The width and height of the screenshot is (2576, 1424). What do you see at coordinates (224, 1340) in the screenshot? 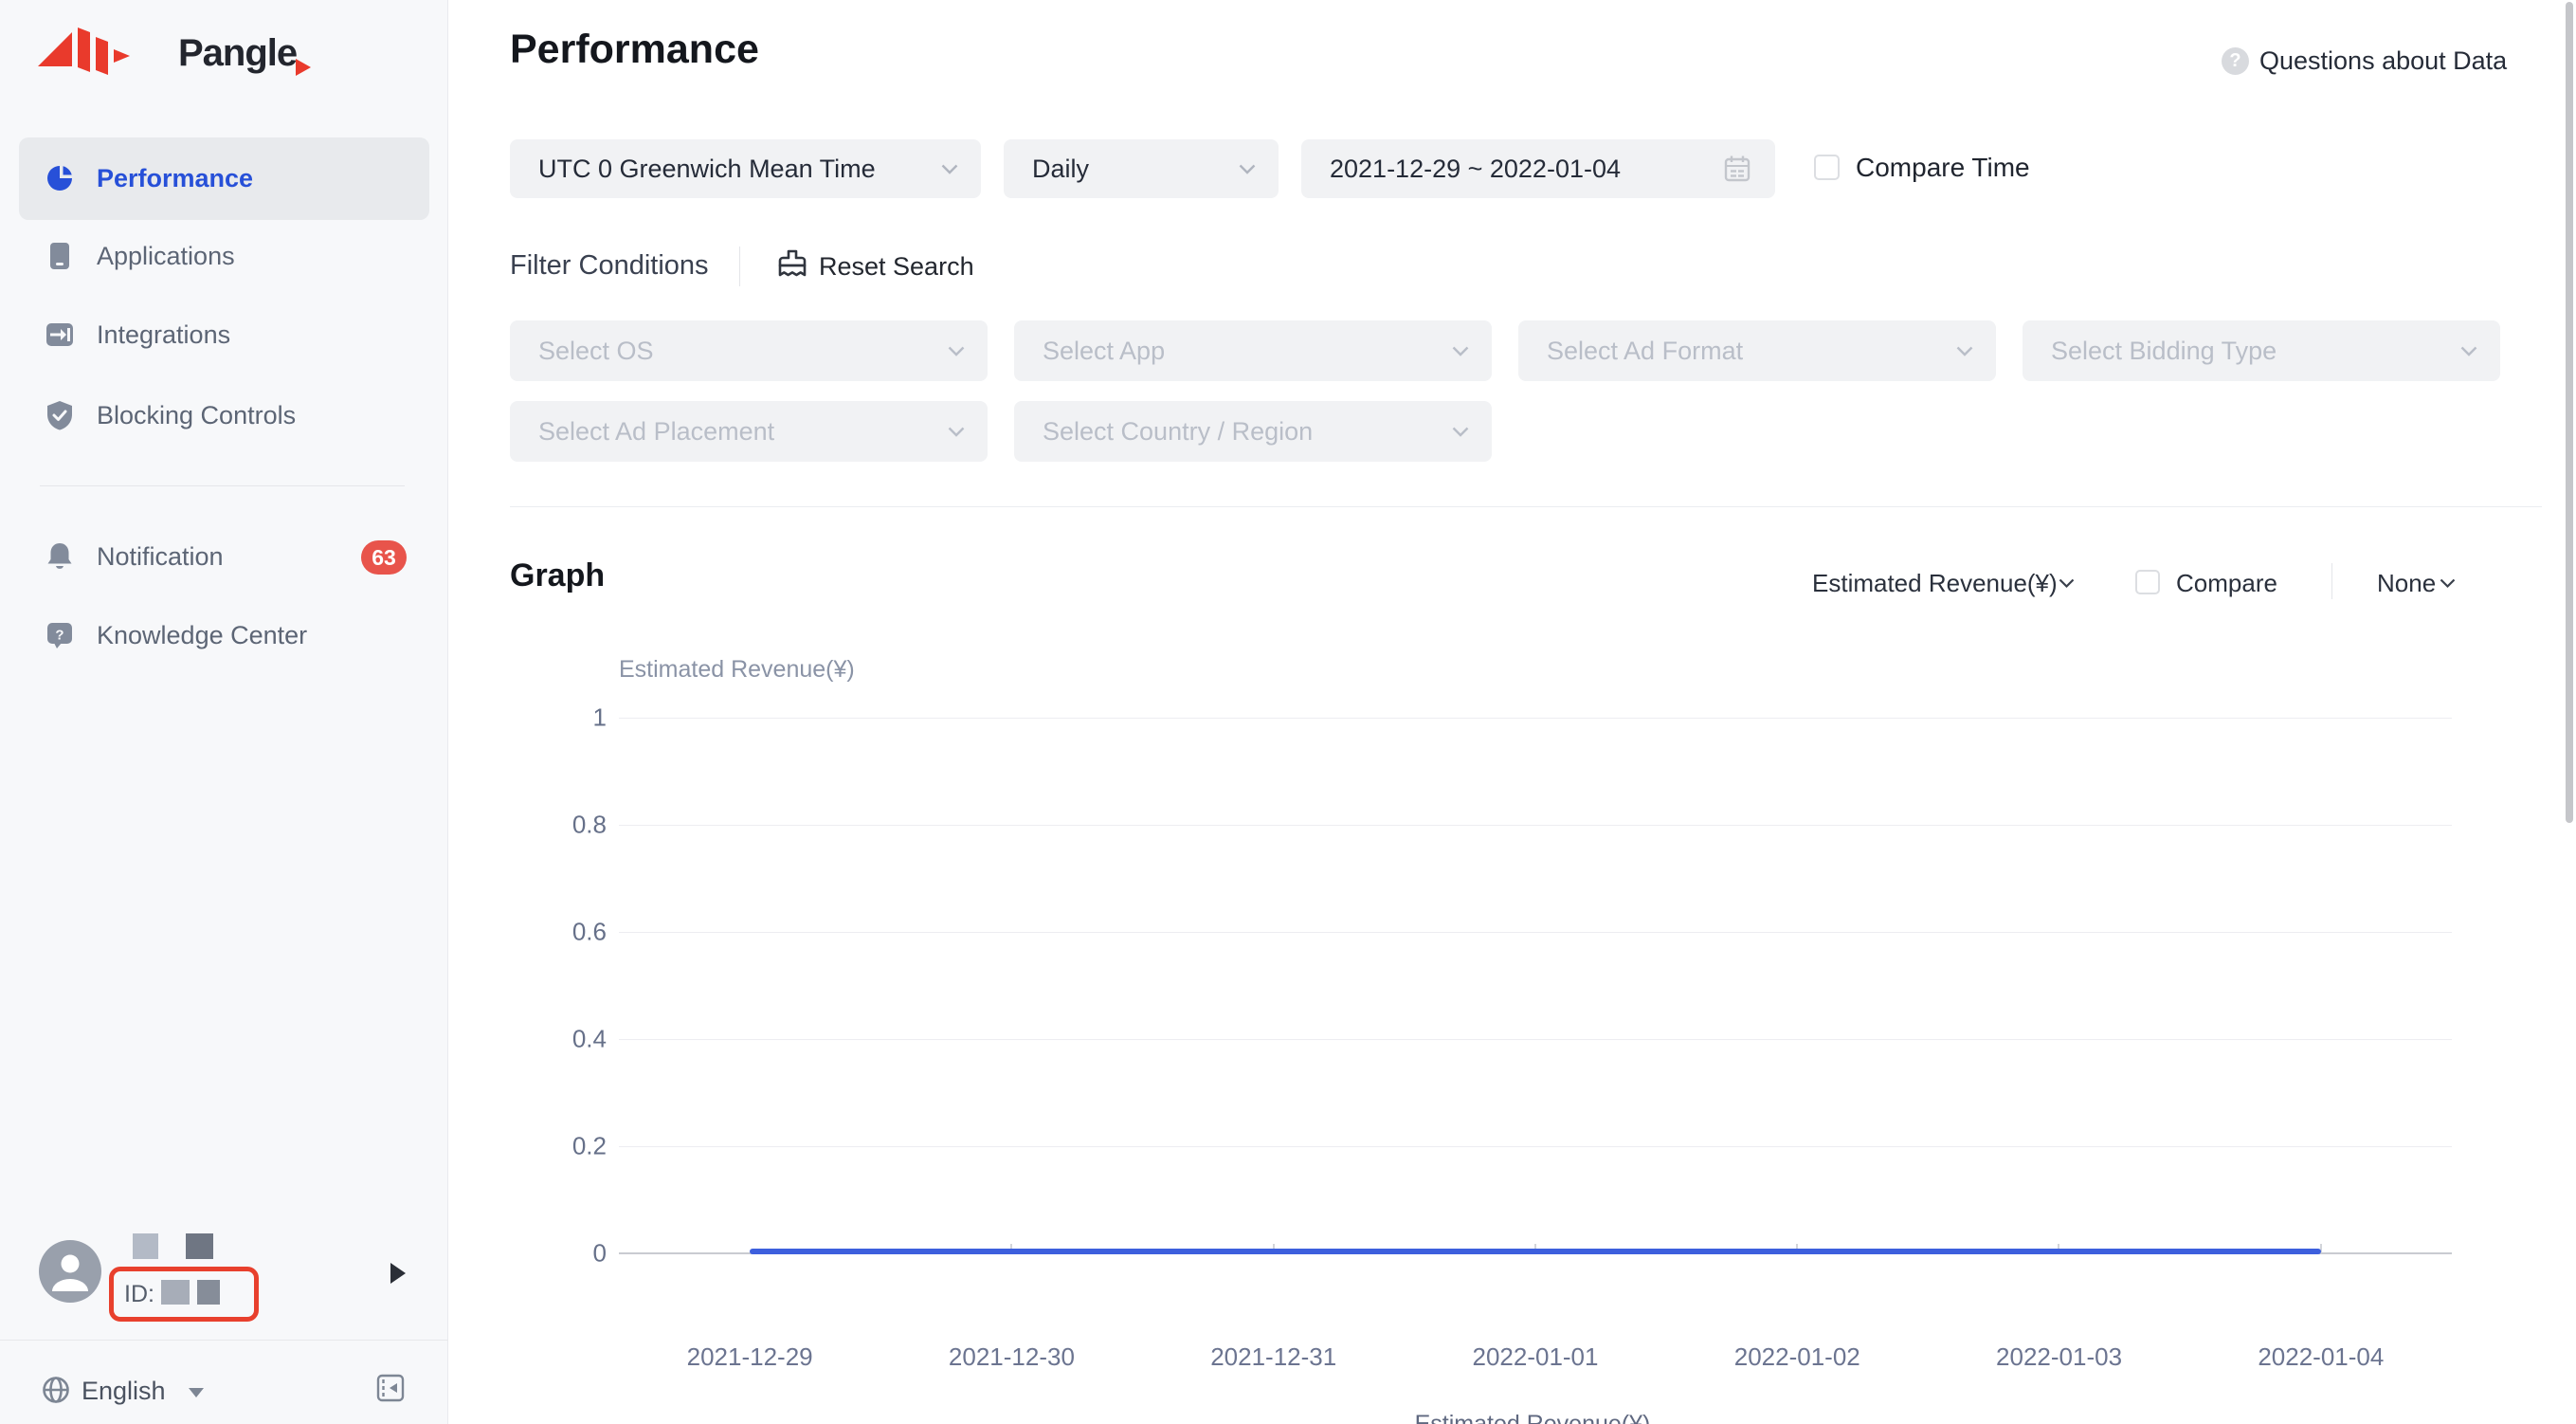
I see `sidebar-bottom-divider` at bounding box center [224, 1340].